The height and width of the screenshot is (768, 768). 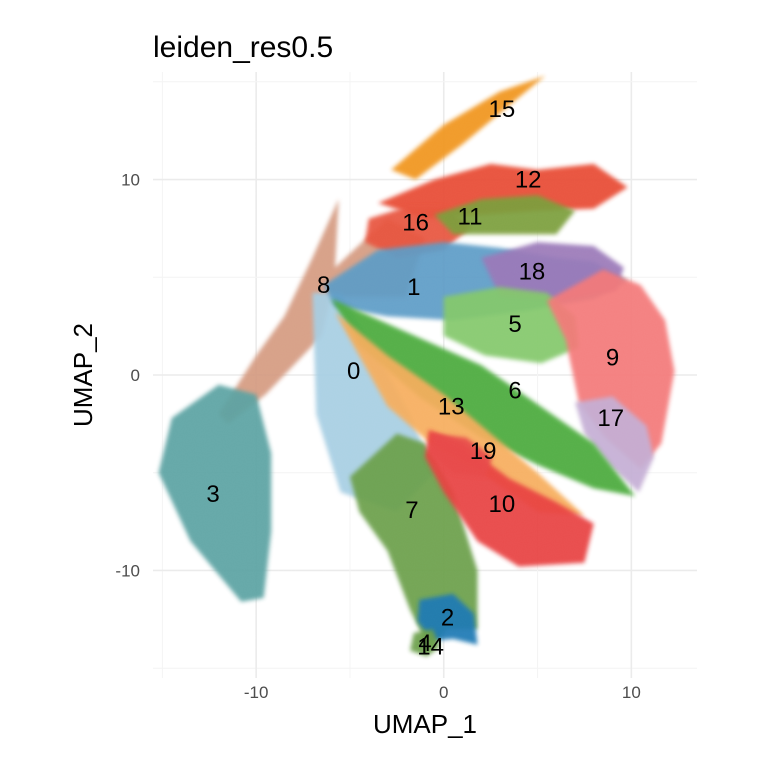 What do you see at coordinates (470, 217) in the screenshot?
I see `cluster-label-11: 11` at bounding box center [470, 217].